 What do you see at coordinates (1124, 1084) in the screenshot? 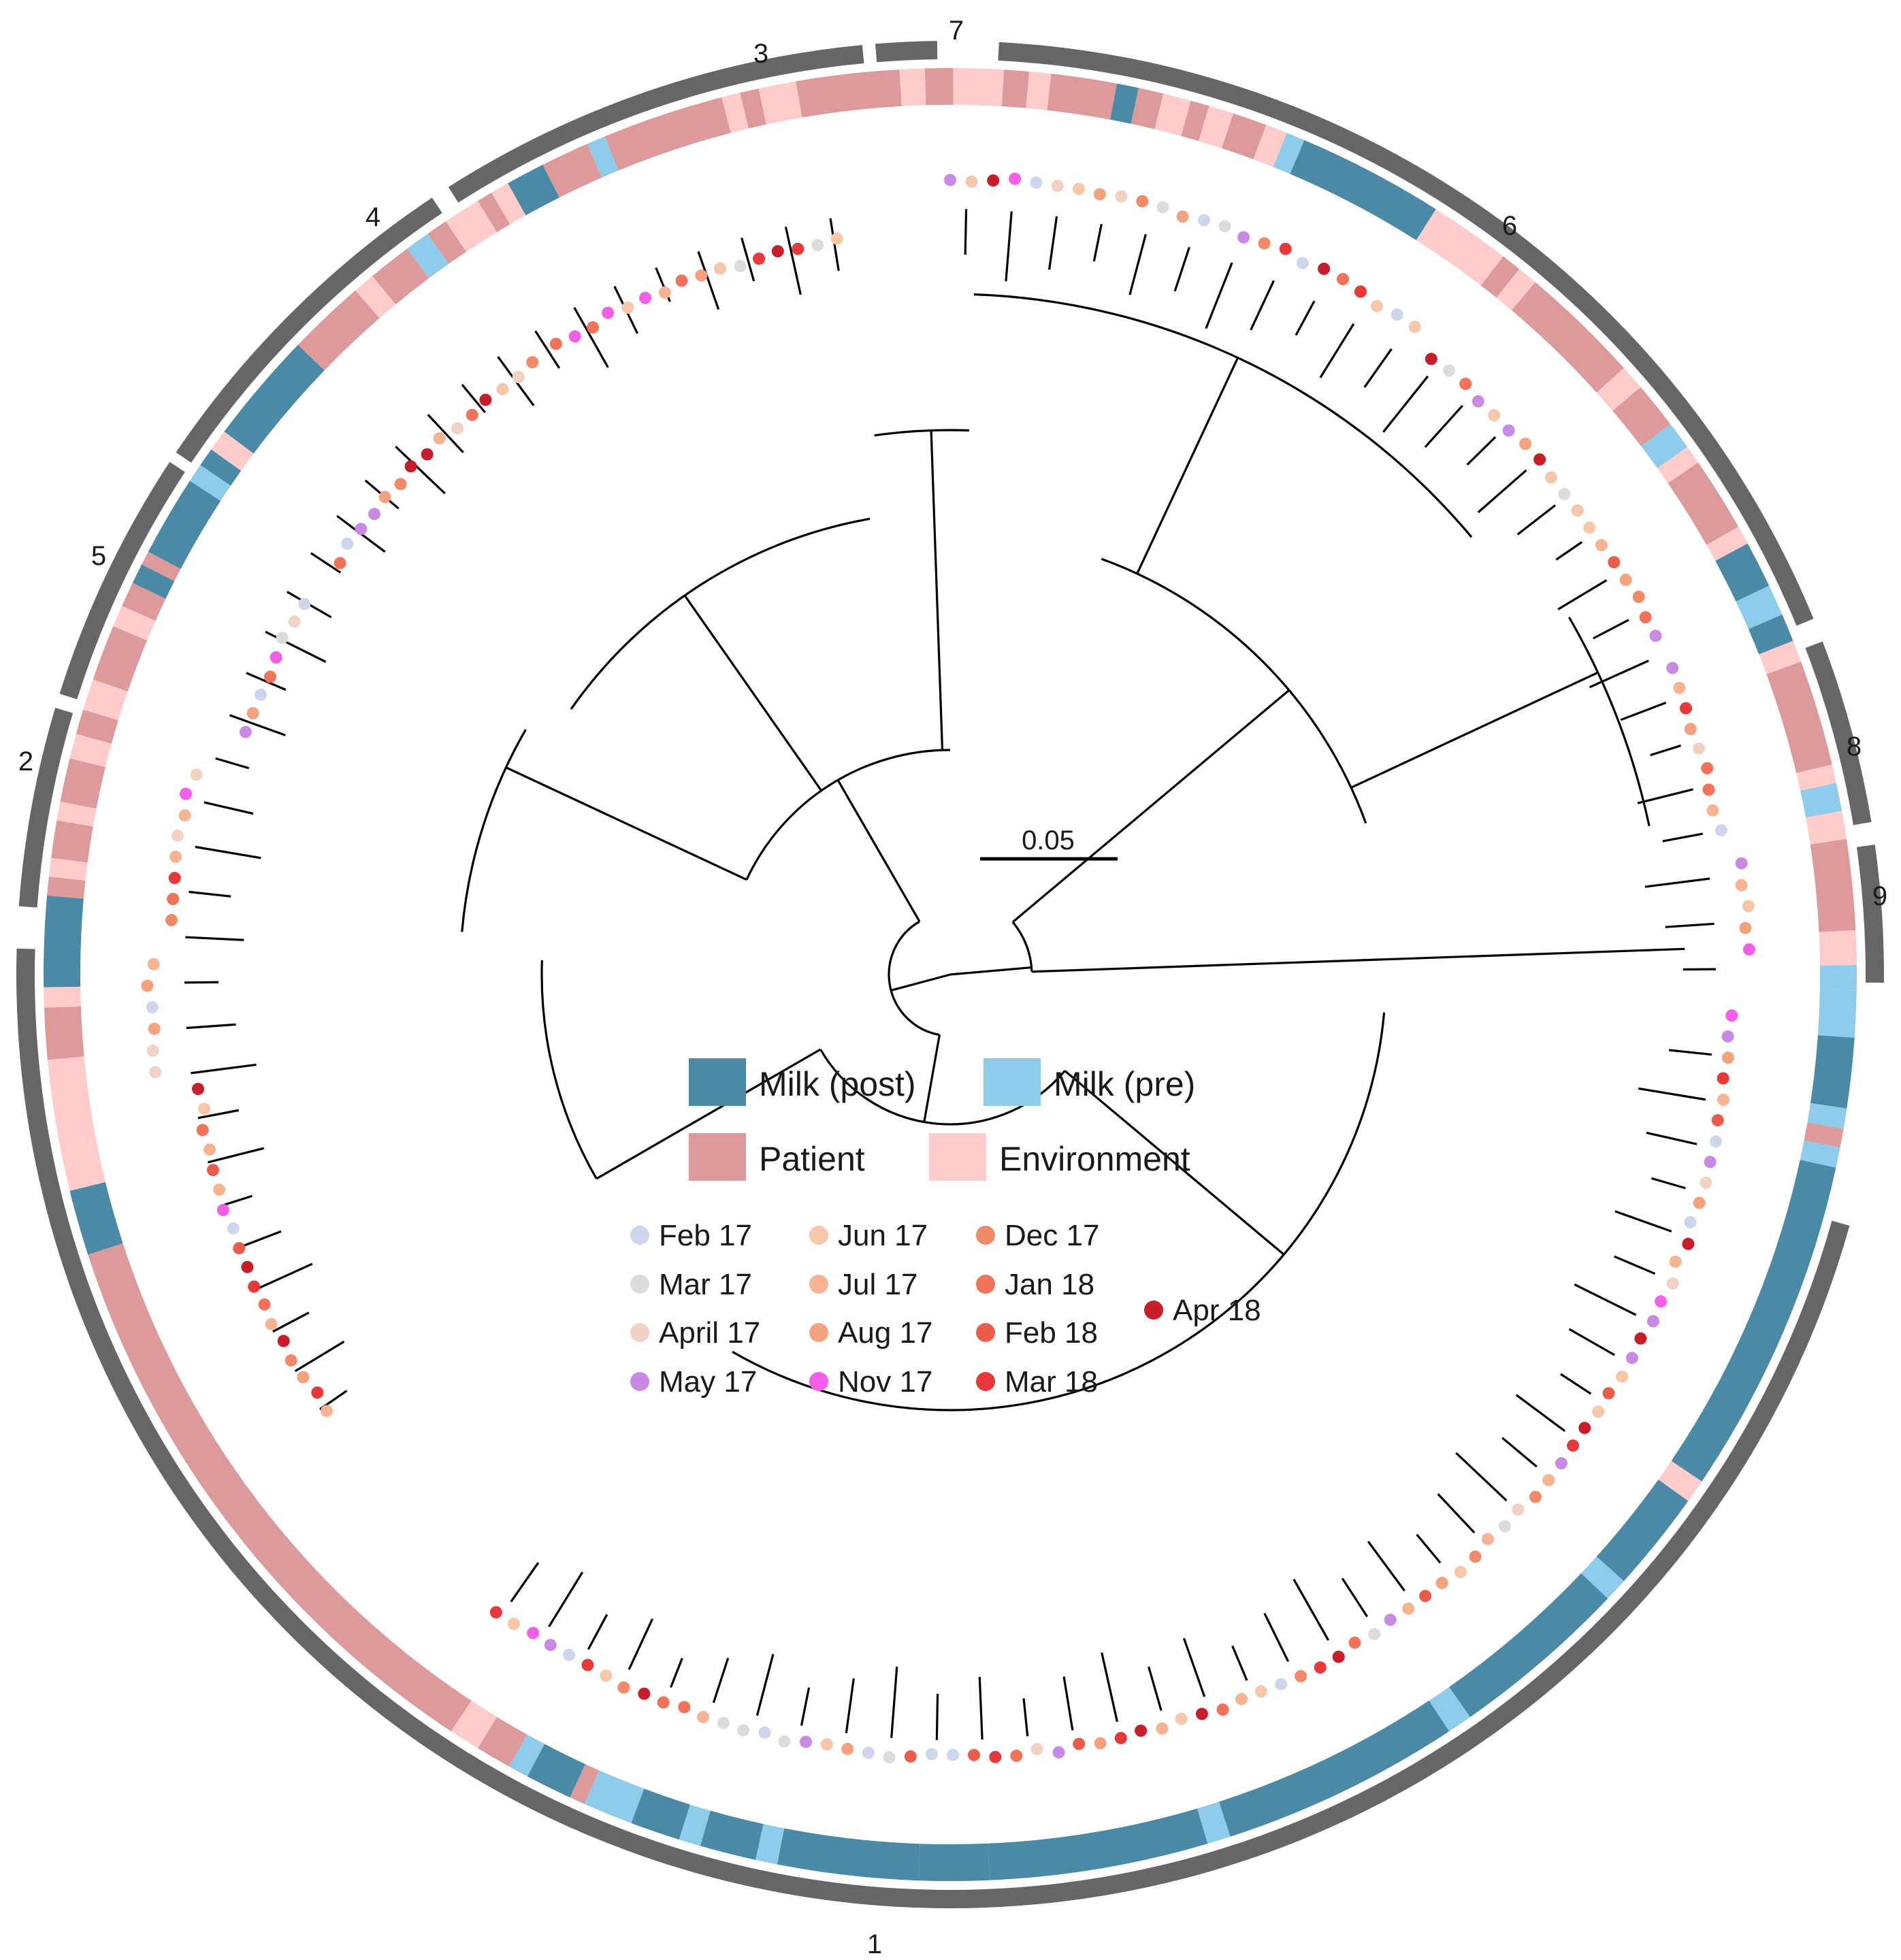
I see `legend-label-milk-pre: Milk (pre)` at bounding box center [1124, 1084].